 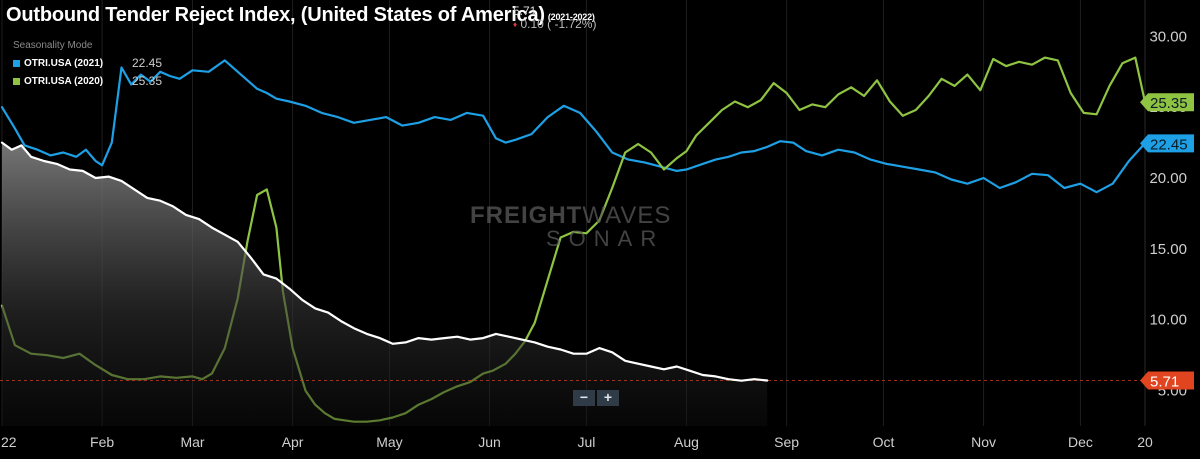 What do you see at coordinates (489, 442) in the screenshot?
I see `x-tick-label: Jun` at bounding box center [489, 442].